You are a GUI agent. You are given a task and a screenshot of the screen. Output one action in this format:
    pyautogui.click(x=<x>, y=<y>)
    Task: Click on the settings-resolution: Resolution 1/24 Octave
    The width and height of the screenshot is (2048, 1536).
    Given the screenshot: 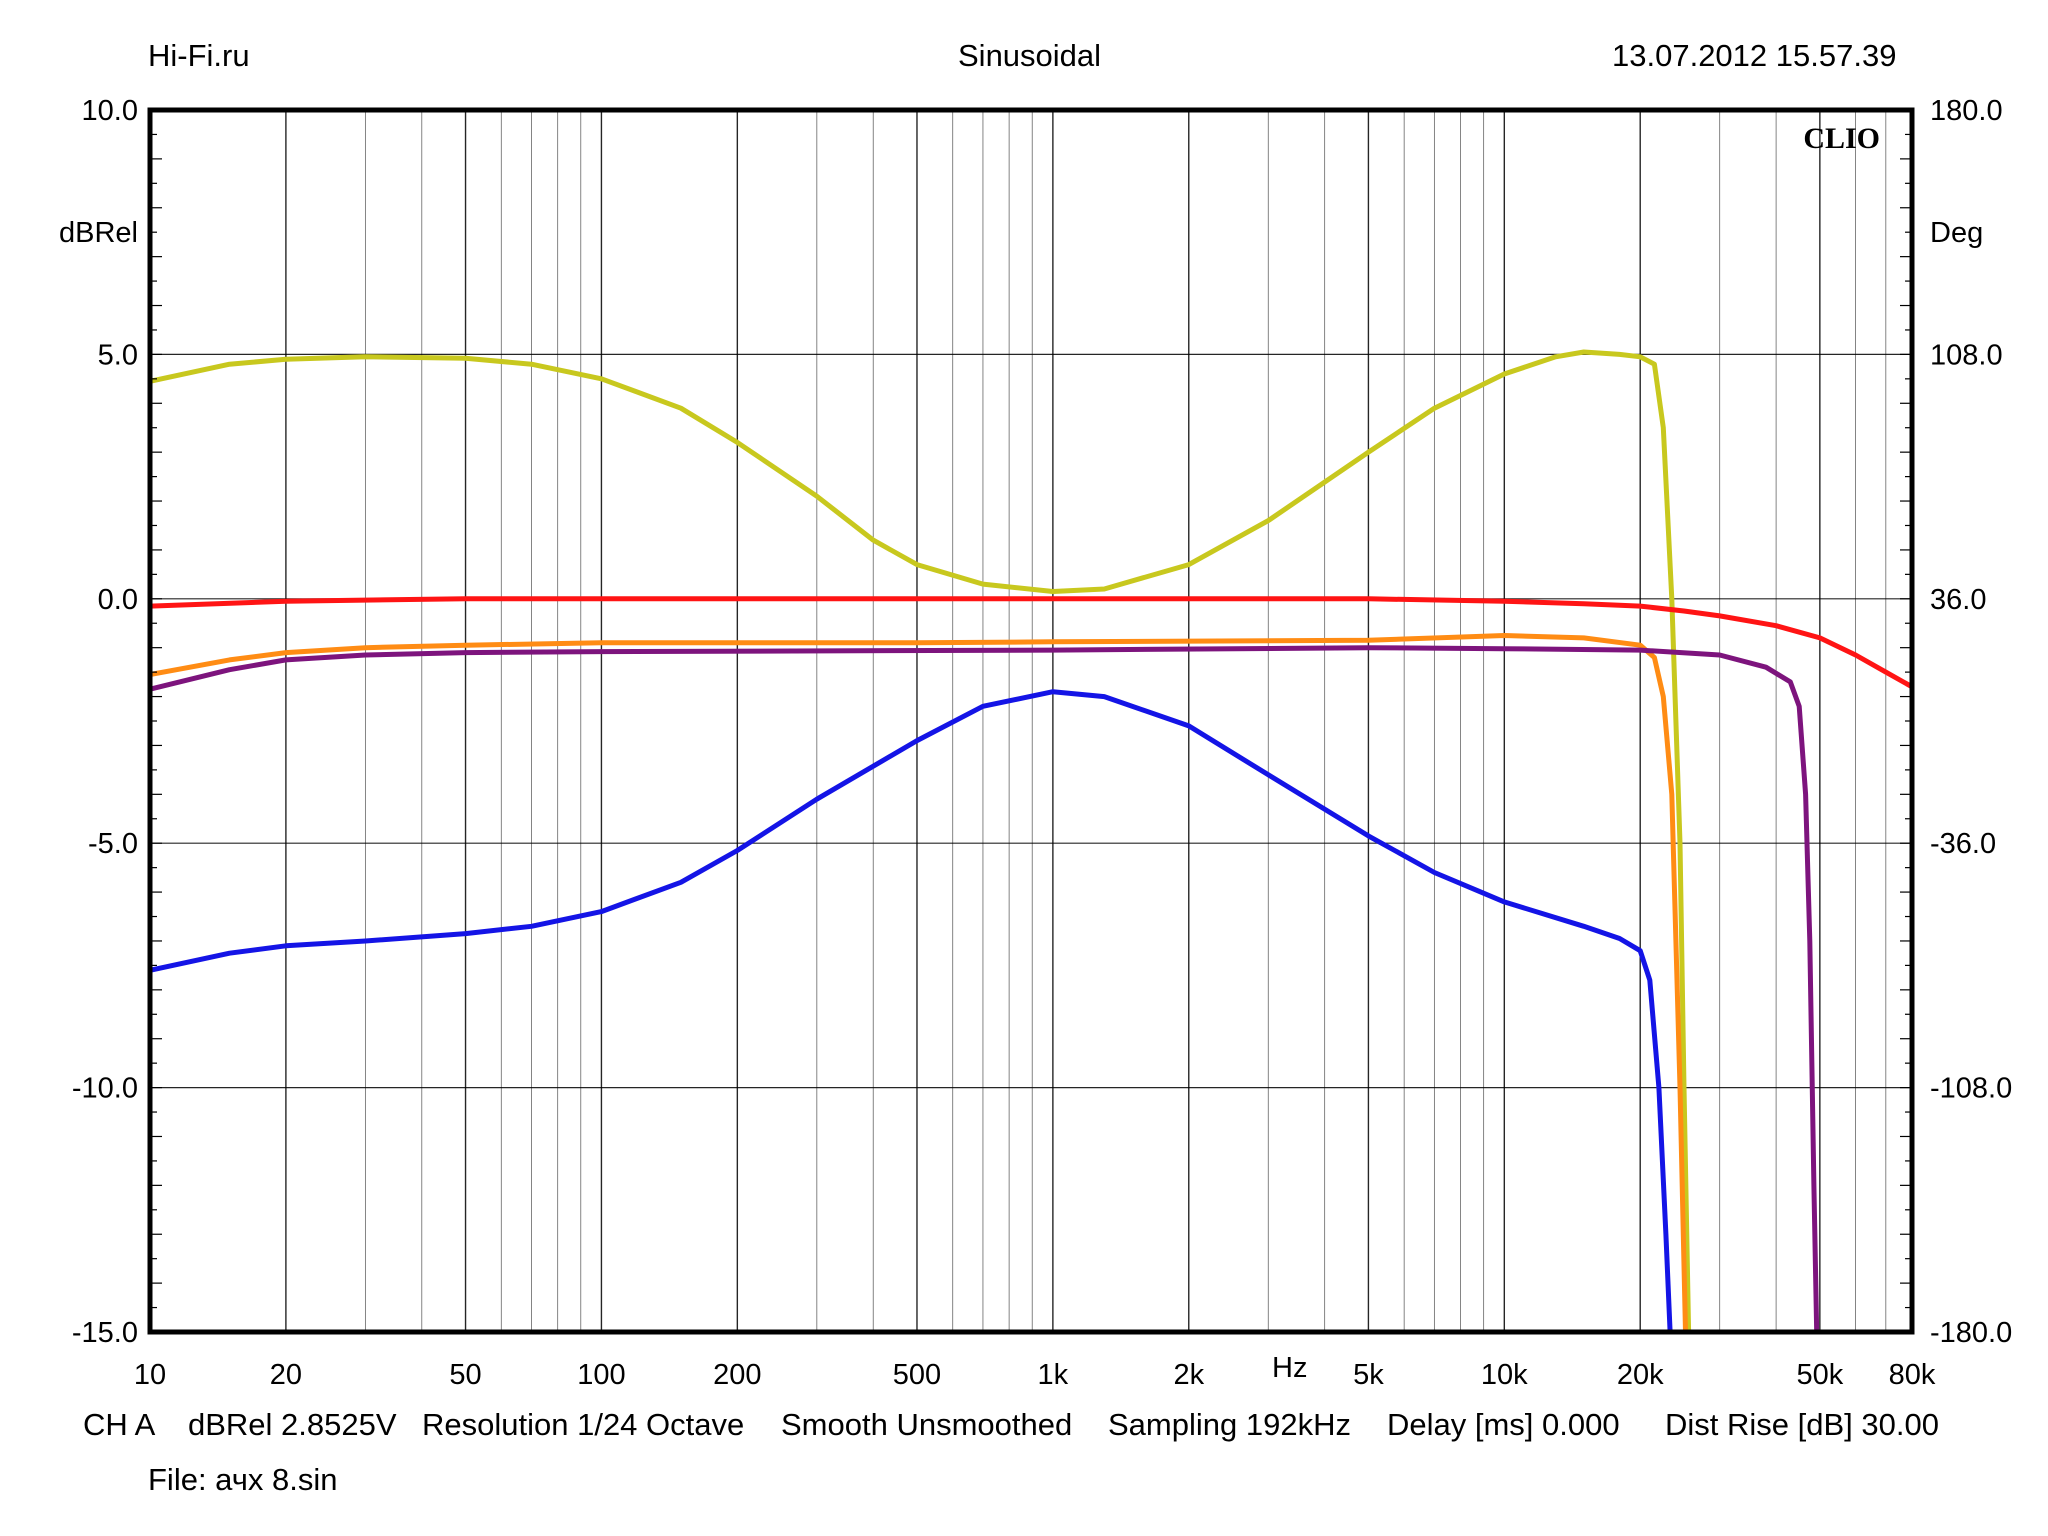 What is the action you would take?
    pyautogui.click(x=583, y=1424)
    